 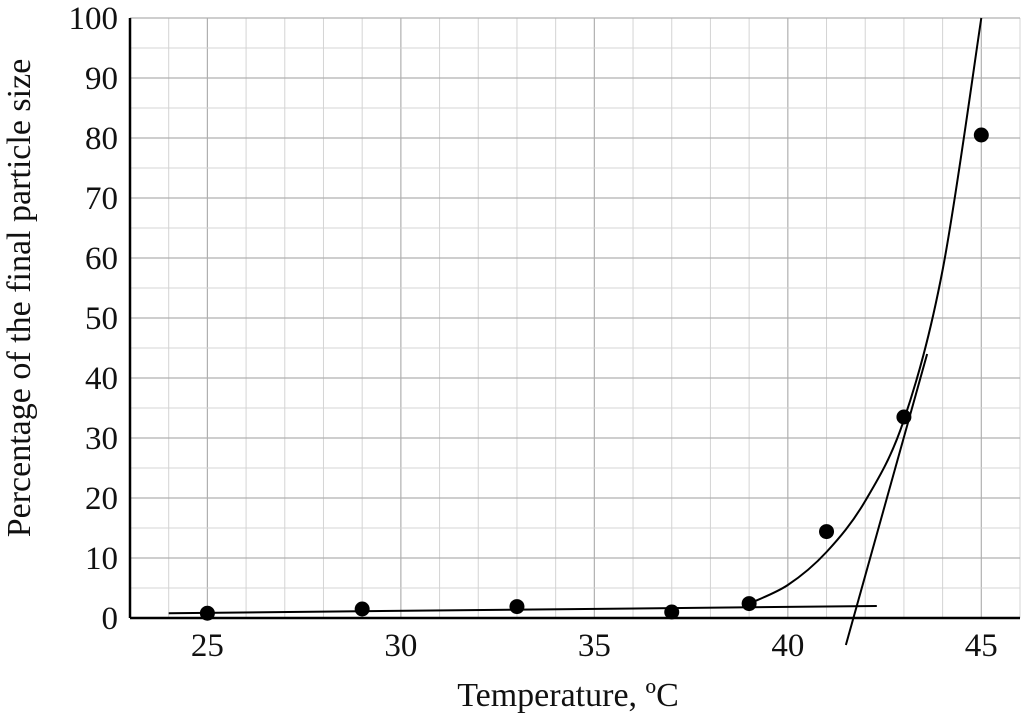 I want to click on y-tick-label: 40, so click(x=101, y=379).